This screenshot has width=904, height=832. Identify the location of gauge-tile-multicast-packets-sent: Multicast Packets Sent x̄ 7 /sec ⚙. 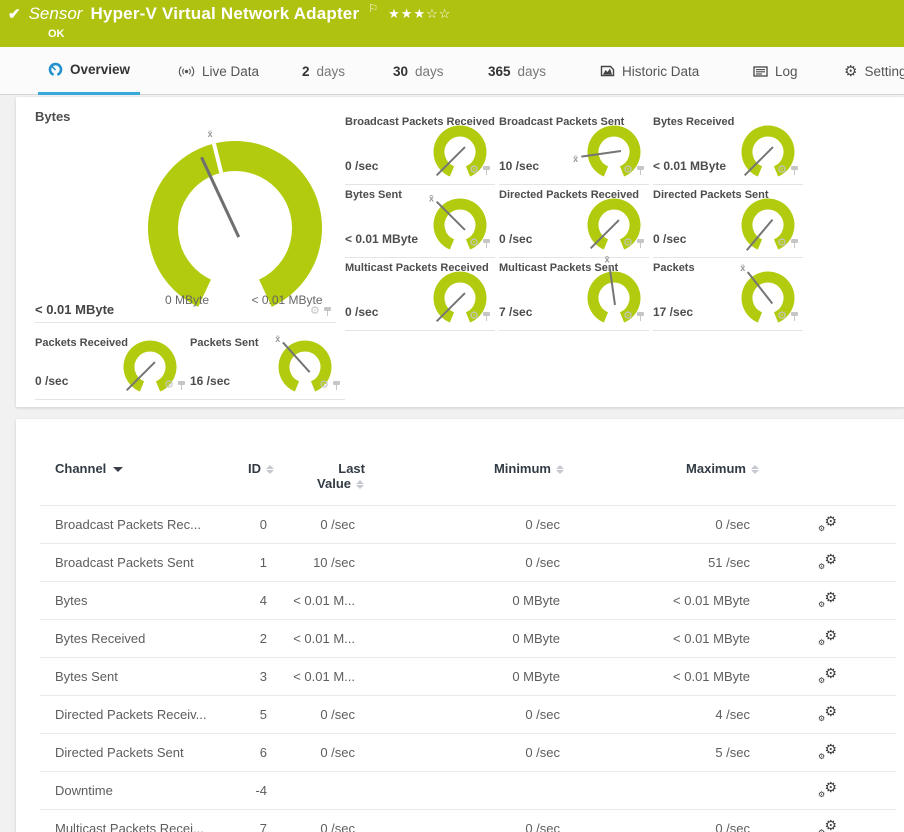
(574, 293).